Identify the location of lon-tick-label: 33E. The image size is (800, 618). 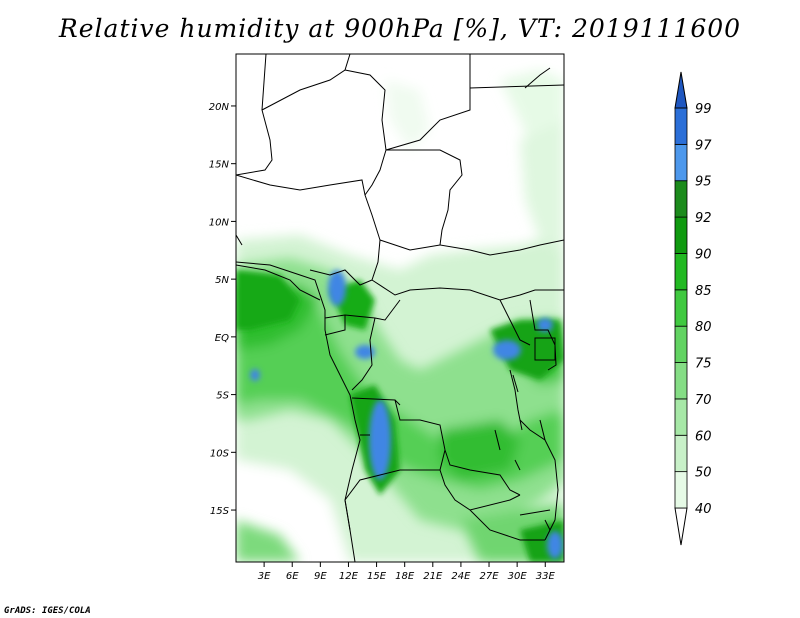
(546, 576).